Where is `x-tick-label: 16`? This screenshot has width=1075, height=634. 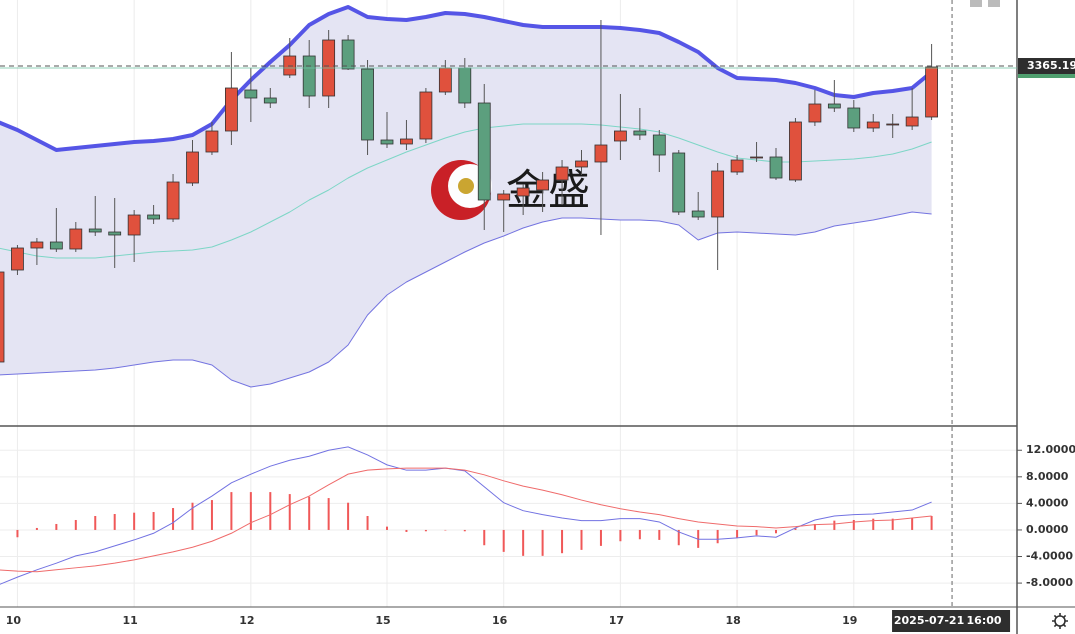 x-tick-label: 16 is located at coordinates (500, 620).